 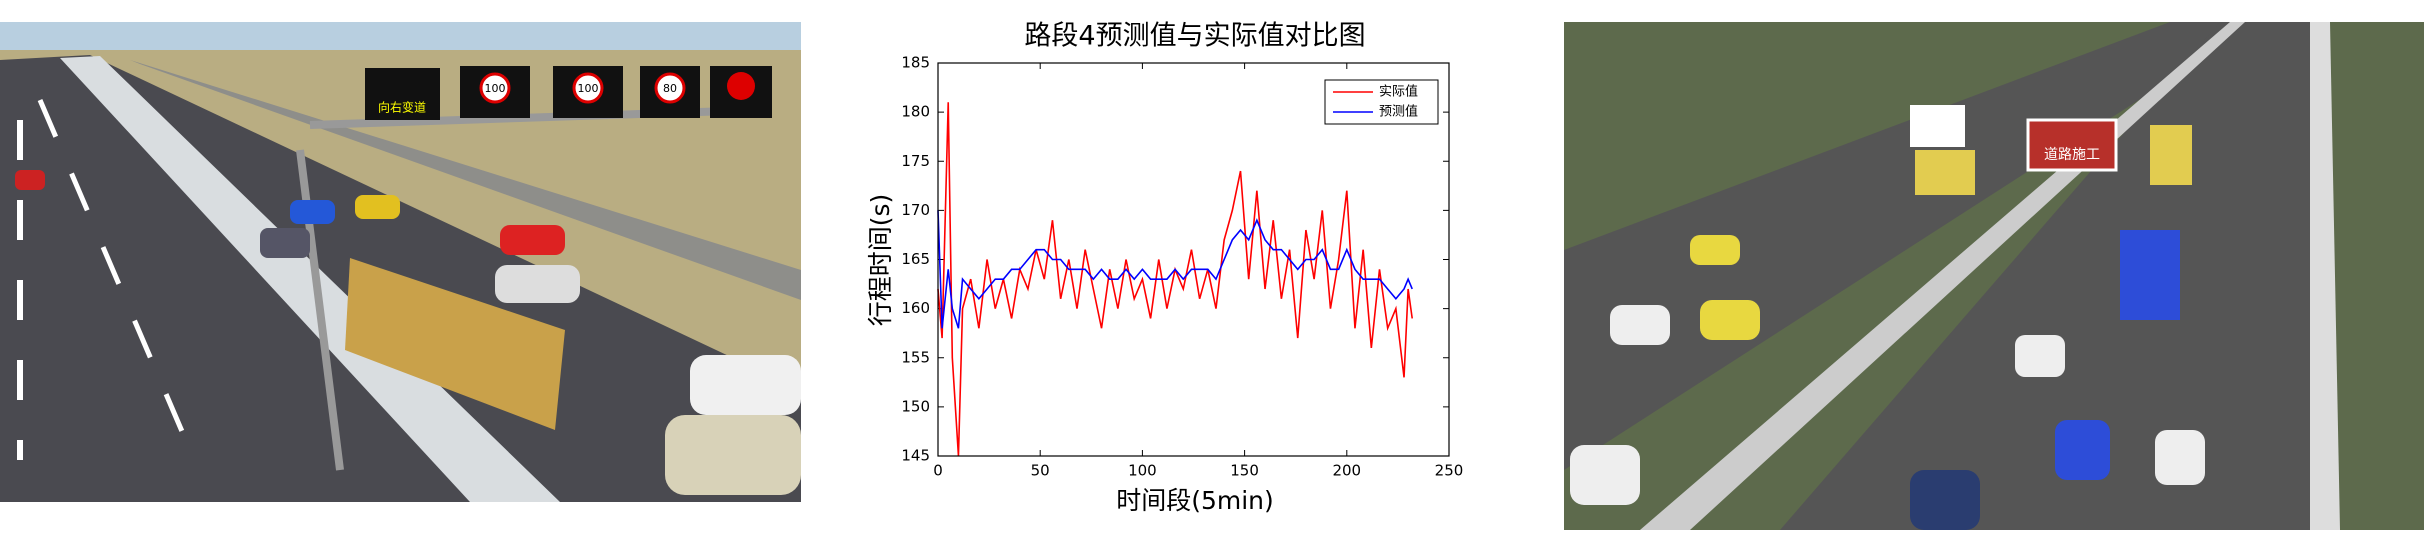 I want to click on x-axis-label: 时间段(5min), so click(x=1195, y=500).